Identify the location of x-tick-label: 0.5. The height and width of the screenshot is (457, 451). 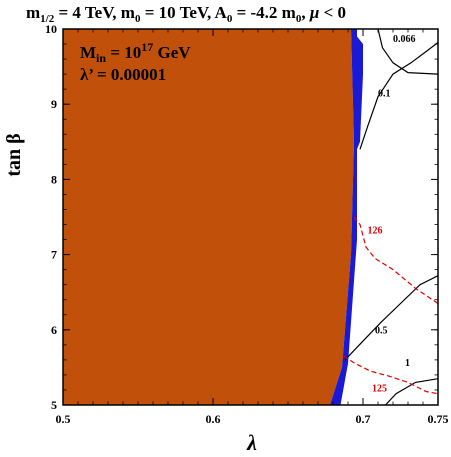
(63, 419).